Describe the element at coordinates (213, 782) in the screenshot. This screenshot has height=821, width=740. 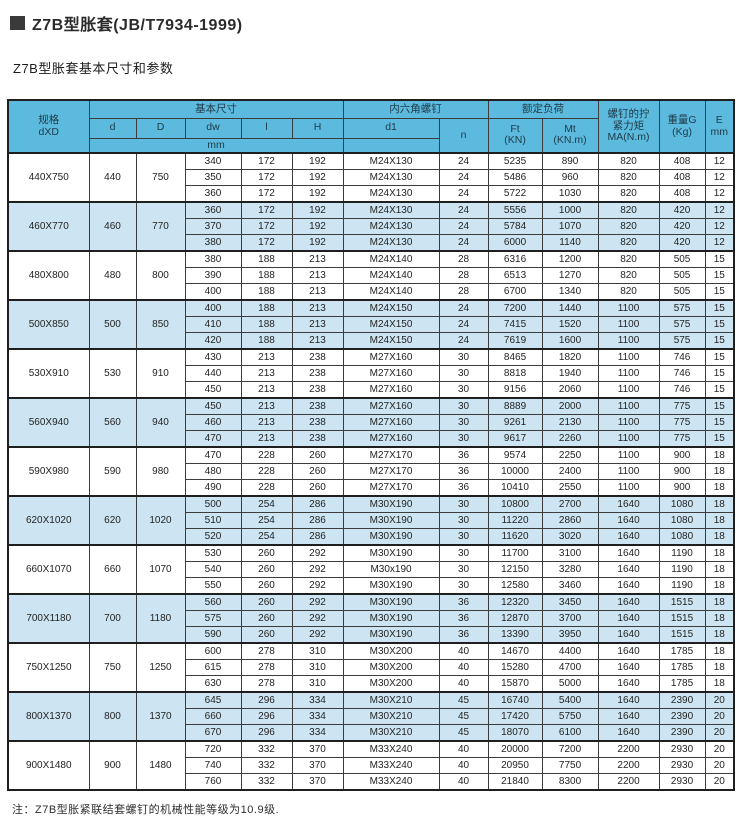
I see `cell-dw: 760` at that location.